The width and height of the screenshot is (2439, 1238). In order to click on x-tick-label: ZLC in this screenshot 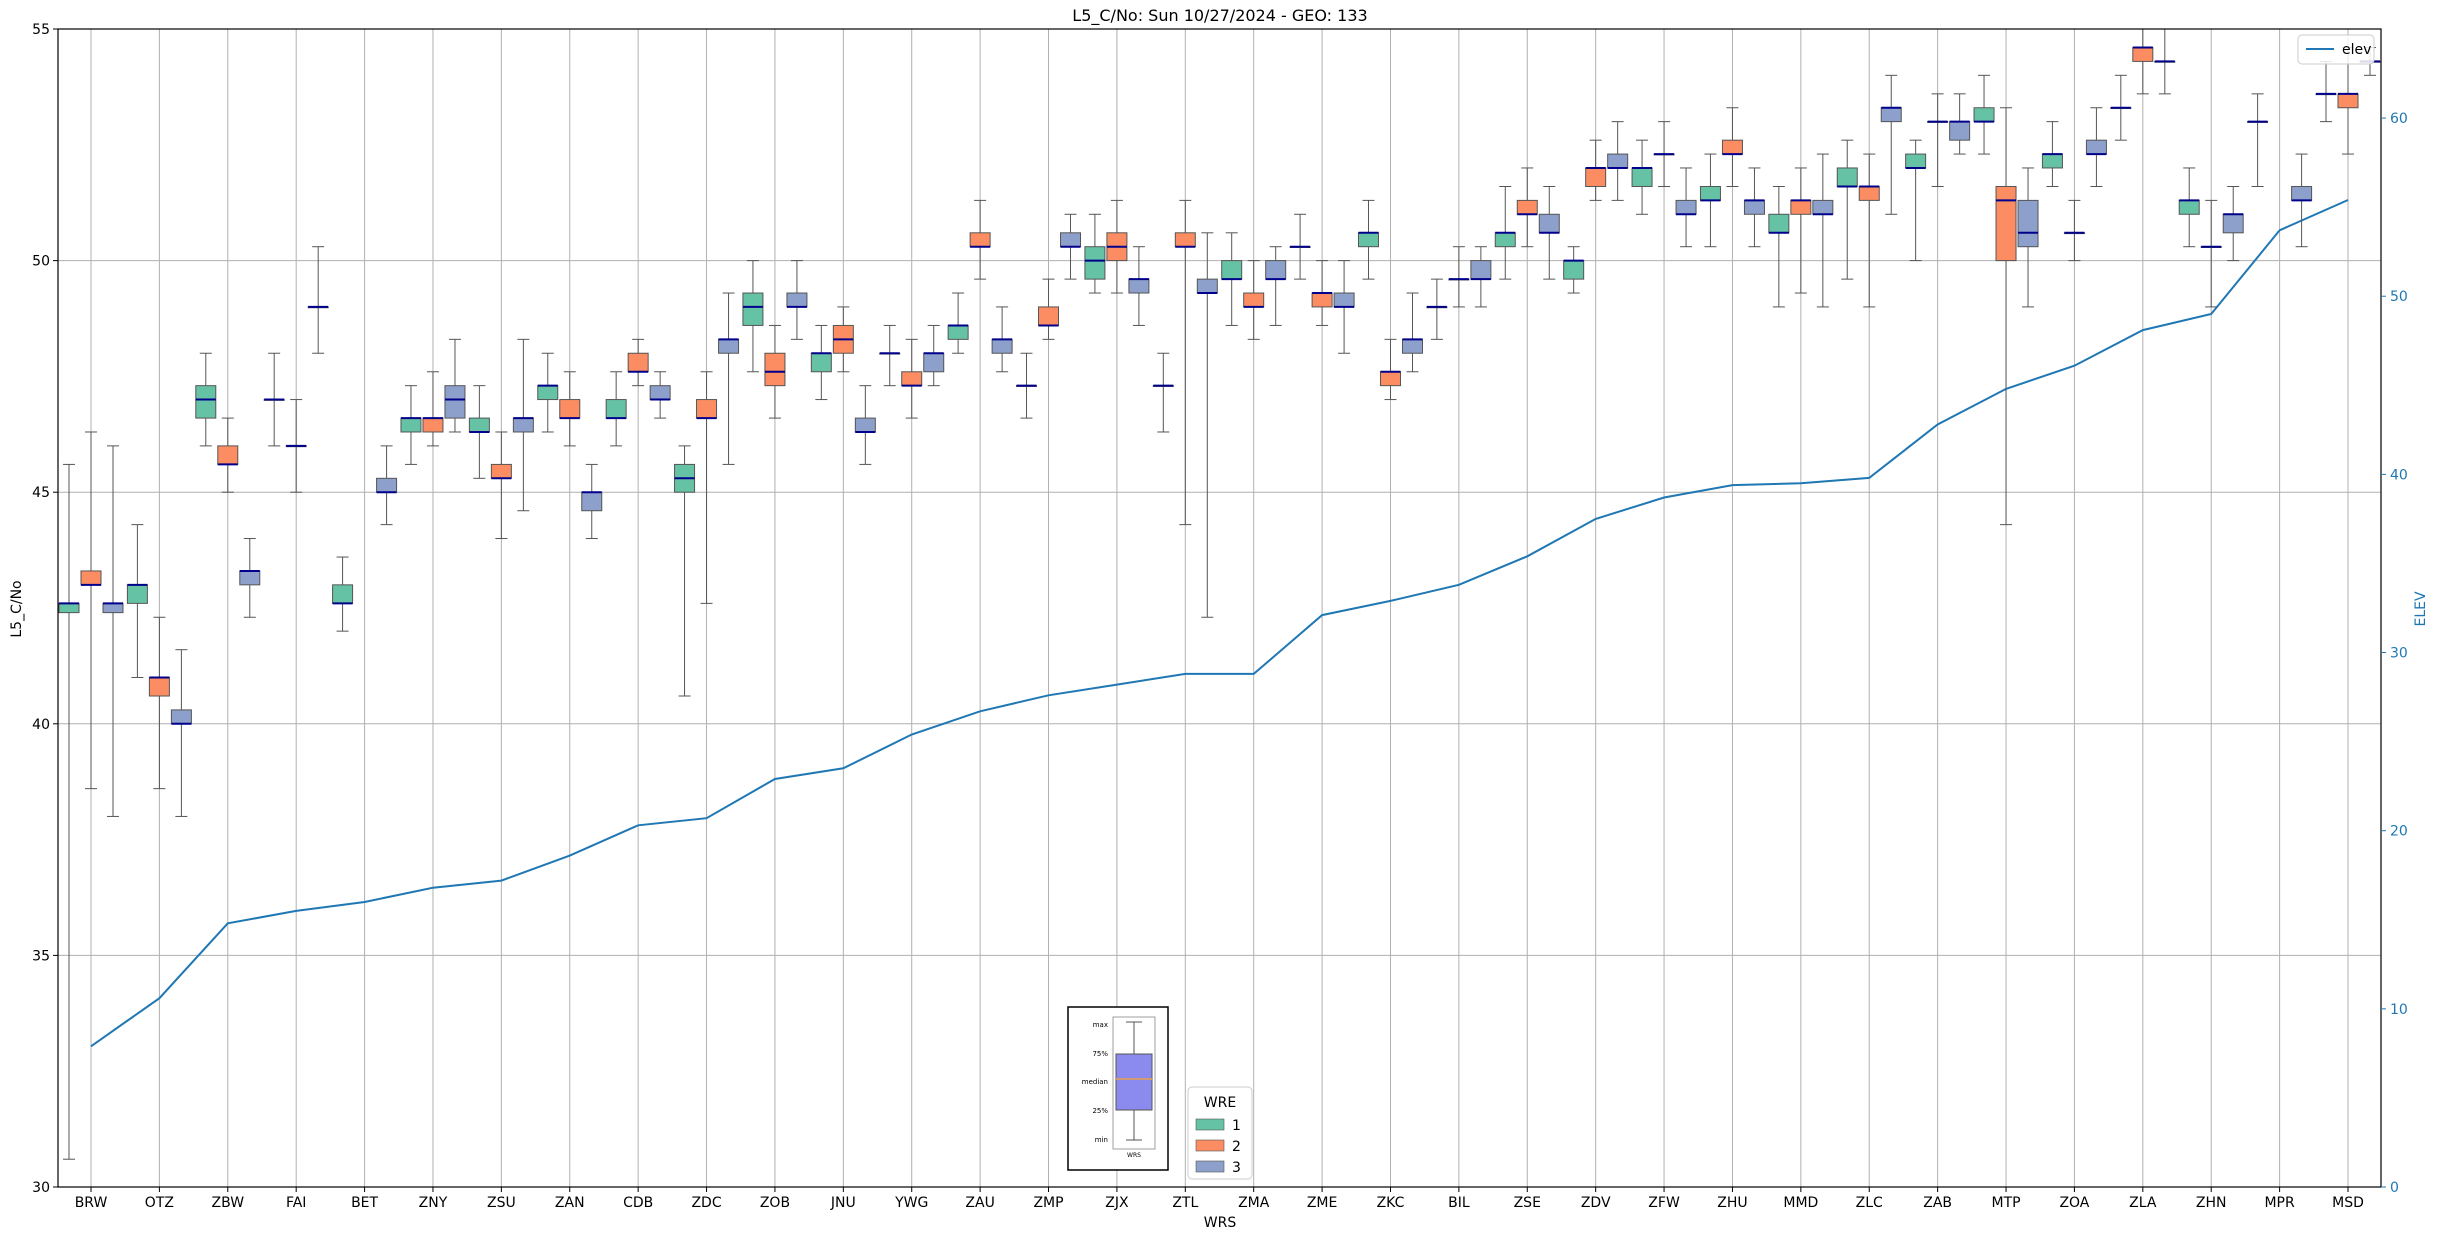, I will do `click(1869, 1203)`.